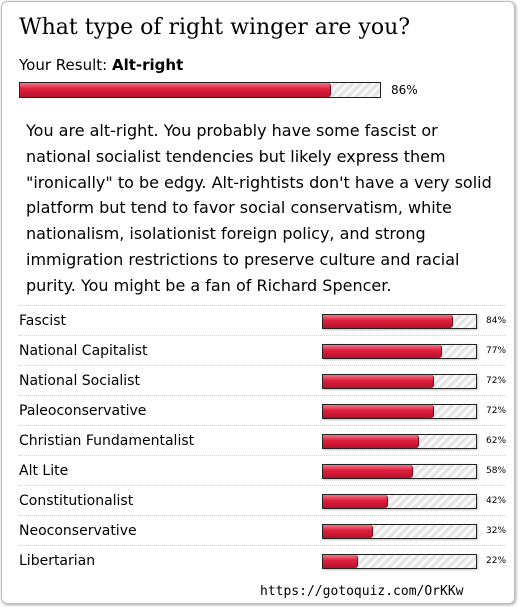 This screenshot has width=520, height=607. What do you see at coordinates (496, 531) in the screenshot?
I see `result-row-percent: 32%` at bounding box center [496, 531].